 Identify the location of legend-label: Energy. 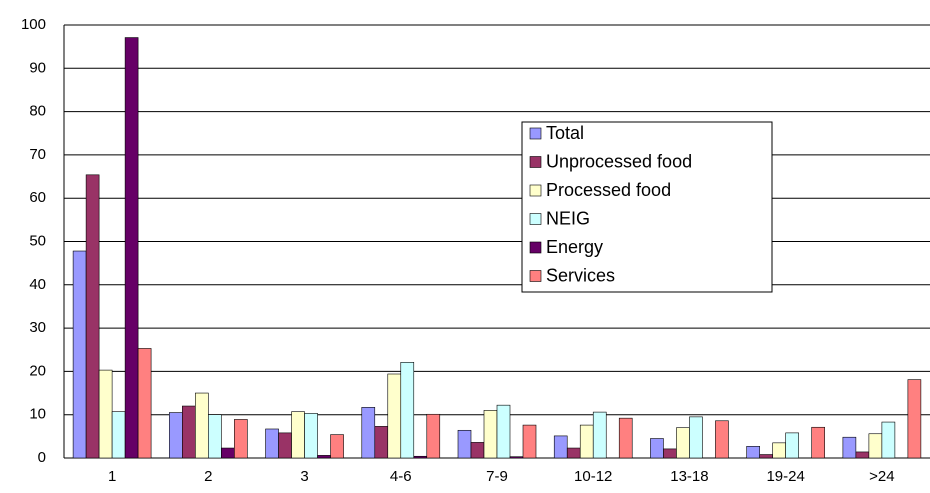
(574, 247).